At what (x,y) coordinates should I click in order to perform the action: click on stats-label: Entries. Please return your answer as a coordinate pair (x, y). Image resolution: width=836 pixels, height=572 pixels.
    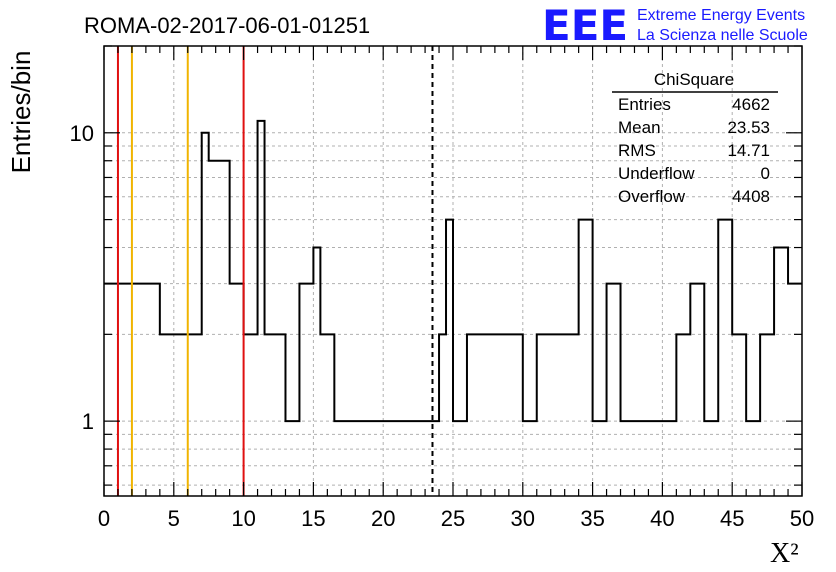
    Looking at the image, I should click on (644, 104).